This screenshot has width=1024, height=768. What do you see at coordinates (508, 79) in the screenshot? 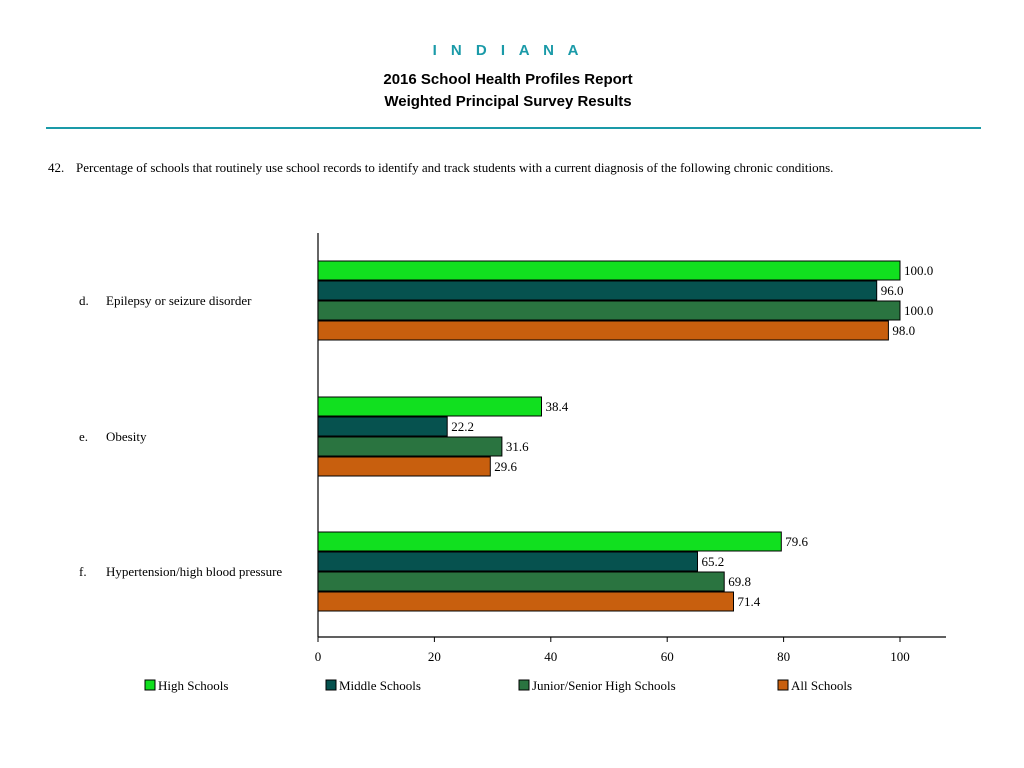
I see `report-title: 2016 School Health Profiles Report` at bounding box center [508, 79].